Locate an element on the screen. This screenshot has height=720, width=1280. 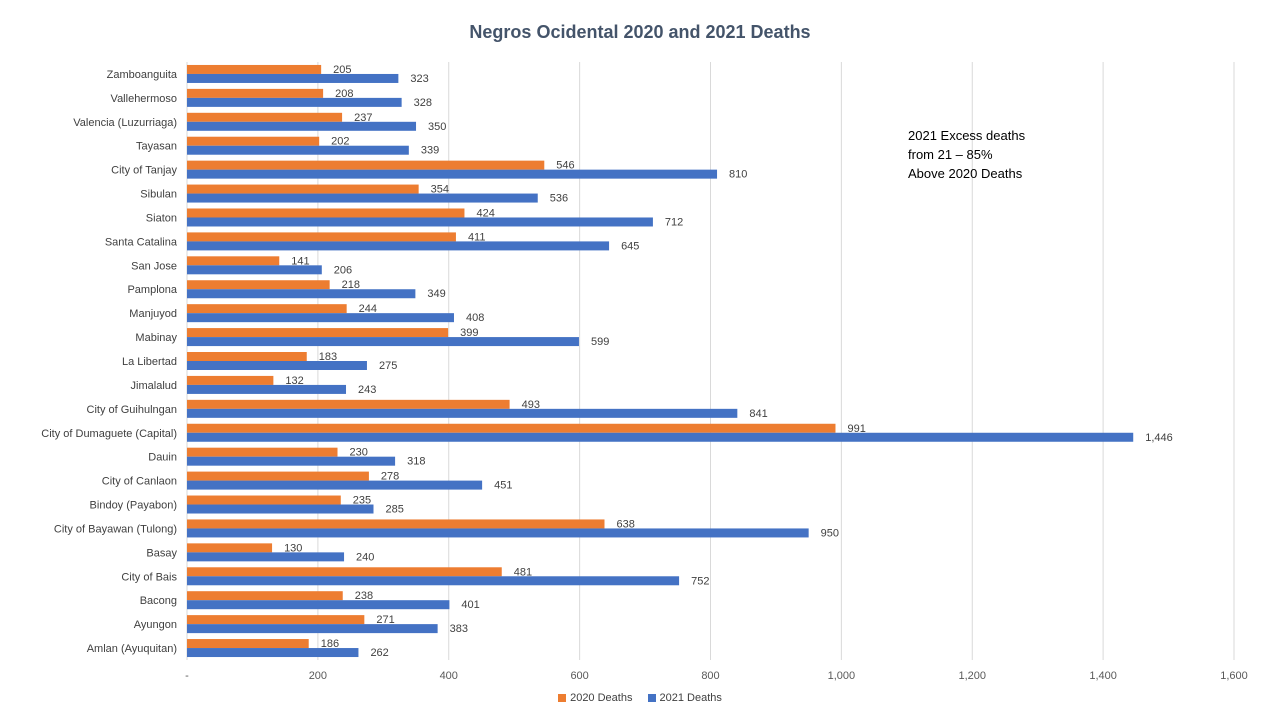
data-label-2020: 186 is located at coordinates (330, 644).